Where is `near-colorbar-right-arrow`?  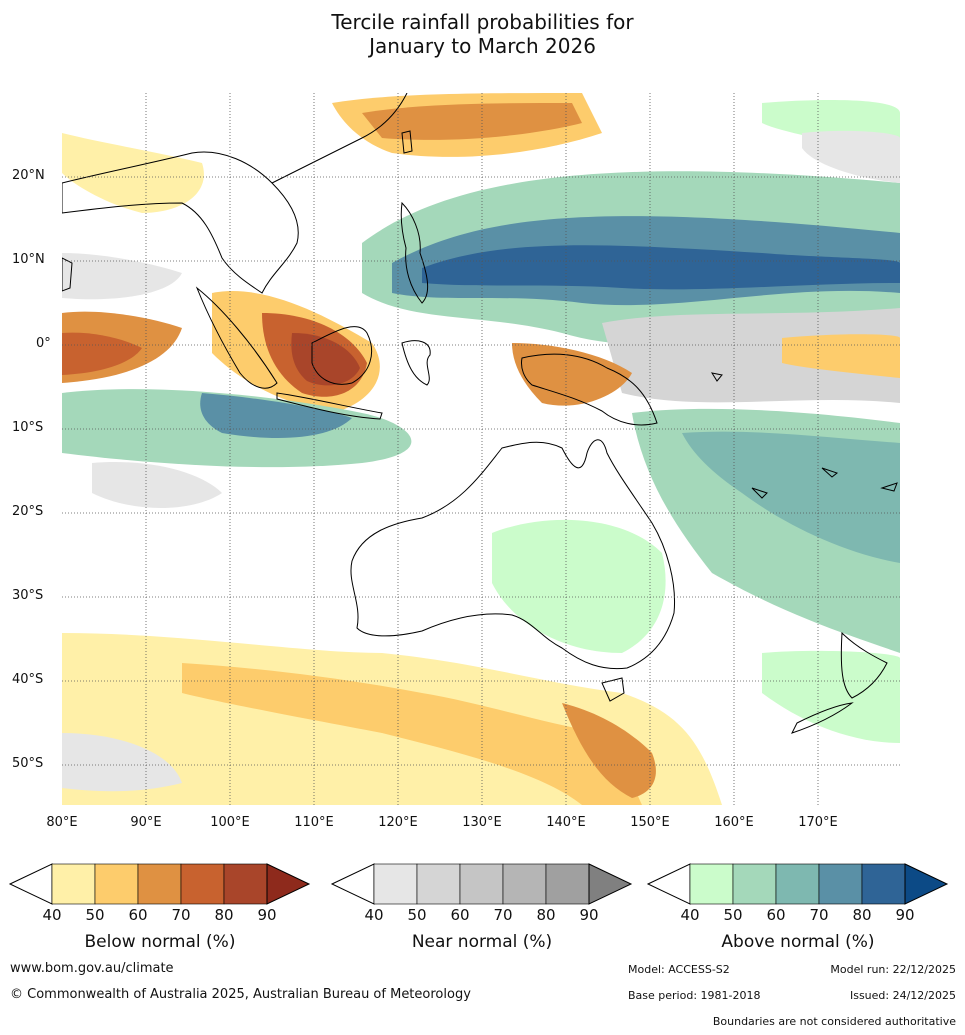
near-colorbar-right-arrow is located at coordinates (610, 884).